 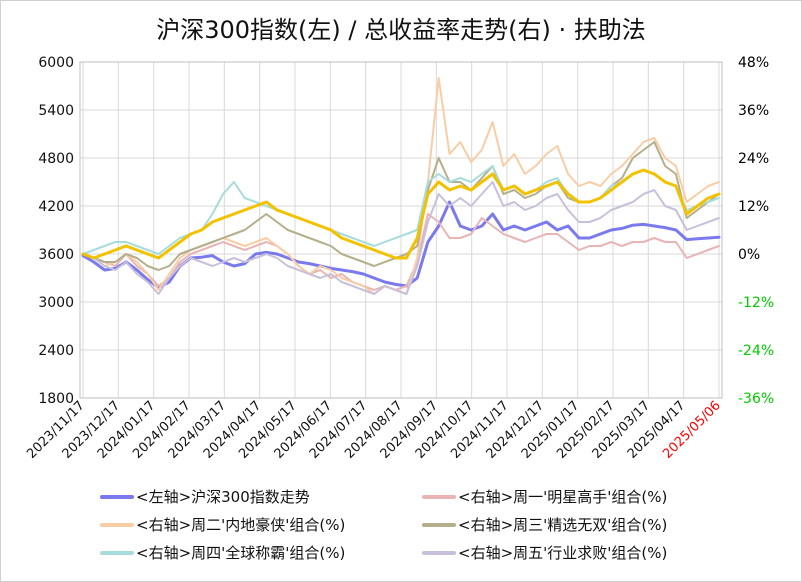 I want to click on legend-item: <右轴>周三'精选无双'组合(%), so click(x=544, y=524).